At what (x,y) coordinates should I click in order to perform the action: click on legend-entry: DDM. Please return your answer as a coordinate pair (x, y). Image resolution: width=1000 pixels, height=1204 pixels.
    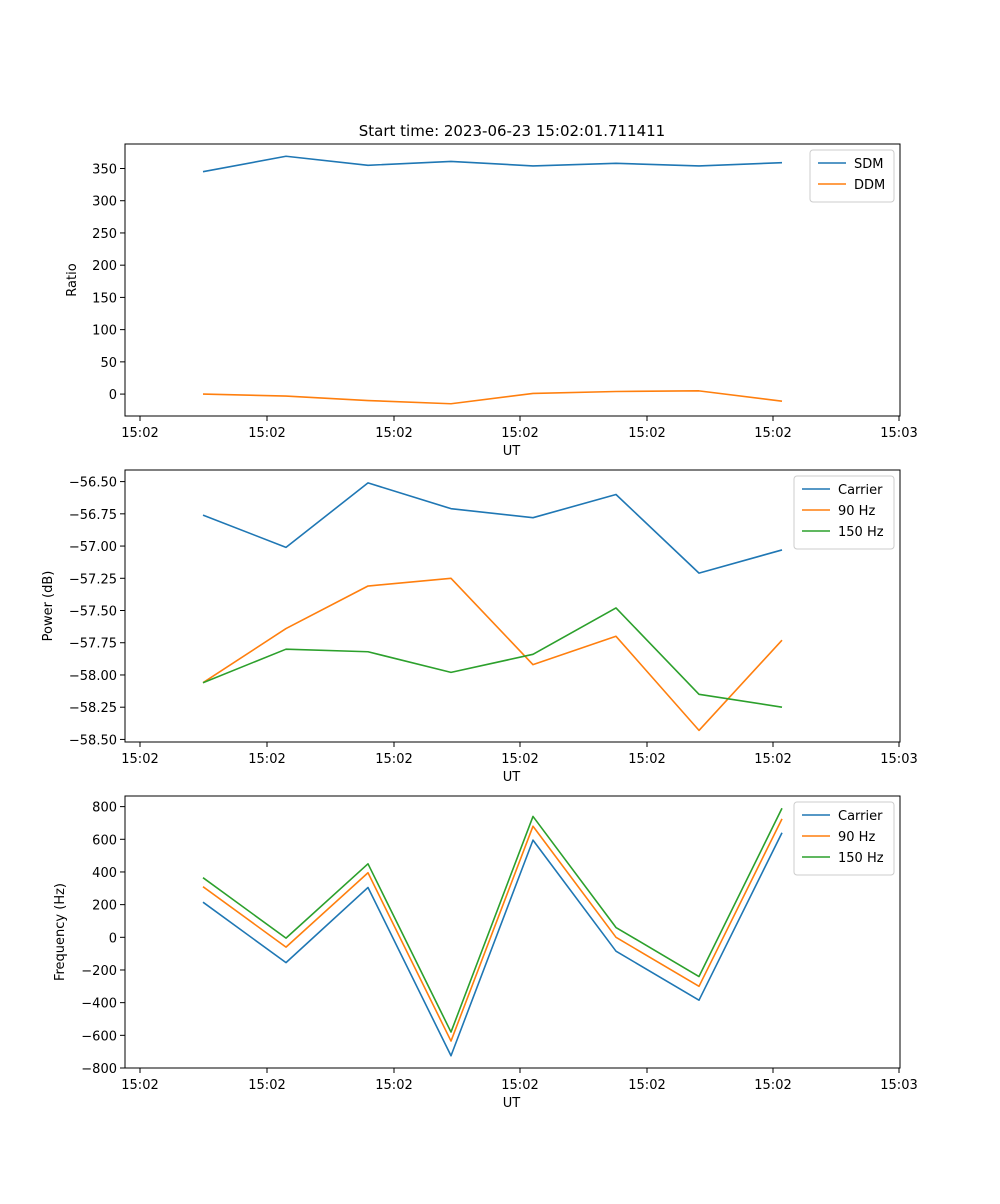
    Looking at the image, I should click on (869, 185).